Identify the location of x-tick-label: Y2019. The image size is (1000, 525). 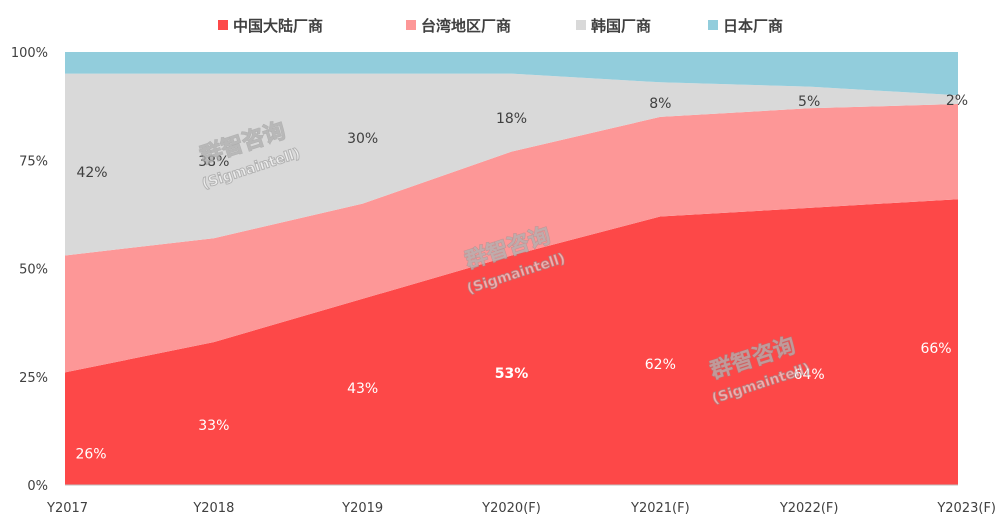
(362, 508).